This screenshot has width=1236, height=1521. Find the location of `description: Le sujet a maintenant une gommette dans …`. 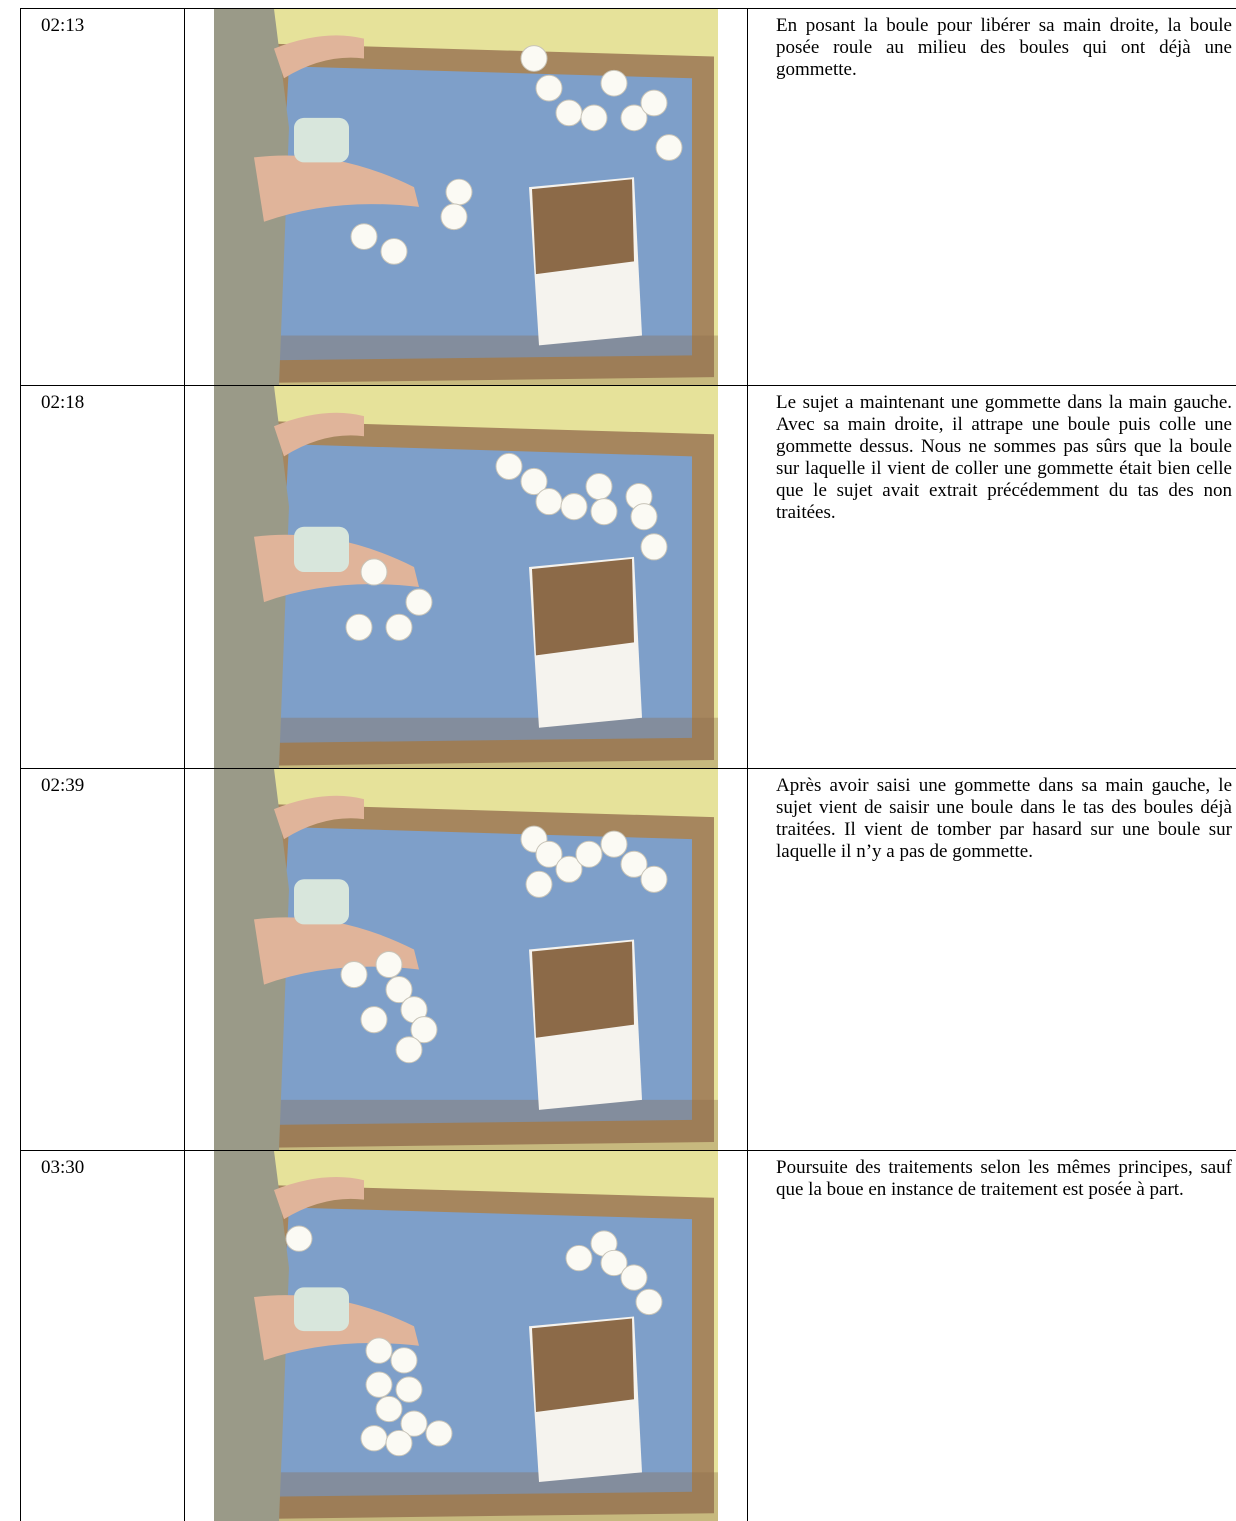

description: Le sujet a maintenant une gommette dans … is located at coordinates (1004, 457).